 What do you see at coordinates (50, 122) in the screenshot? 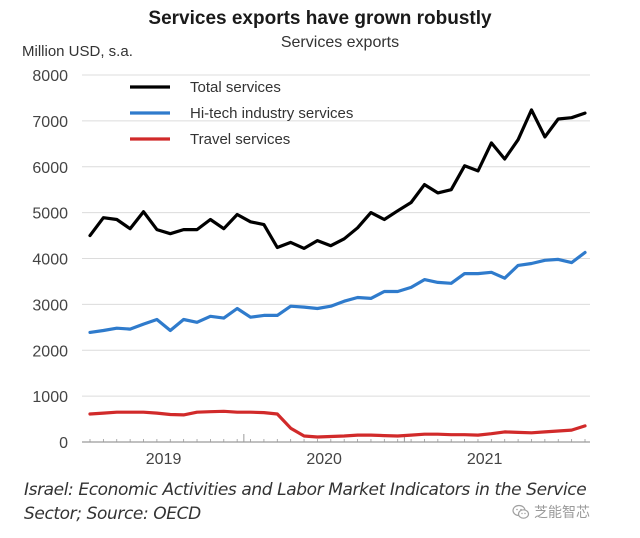
I see `y-tick-label: 7000` at bounding box center [50, 122].